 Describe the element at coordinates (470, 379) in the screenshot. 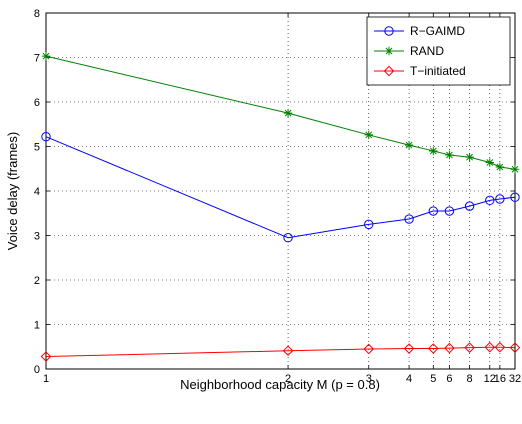

I see `x-tick-label: 8` at that location.